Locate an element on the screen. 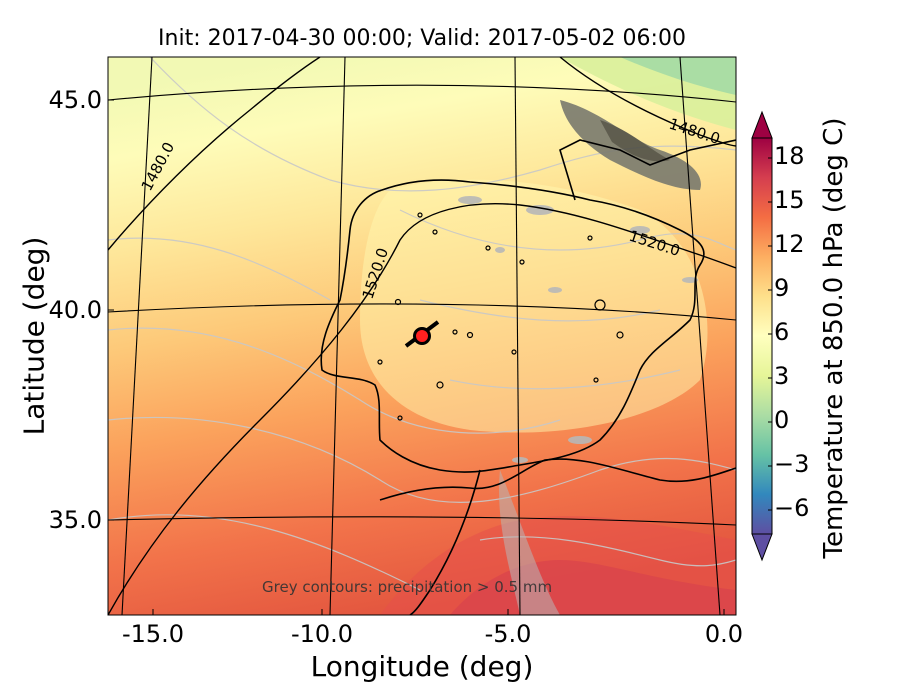 The width and height of the screenshot is (900, 700). colorbar-tick-label: 12 is located at coordinates (789, 244).